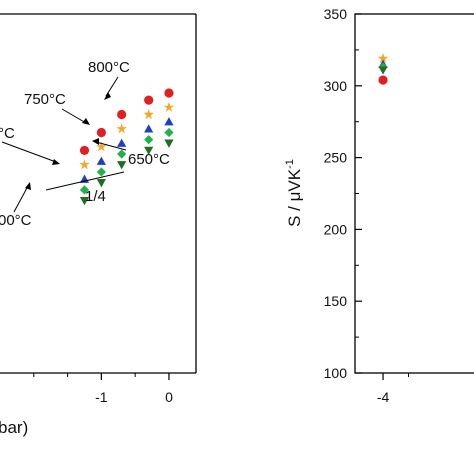  I want to click on arrow-partial-bottom, so click(21, 199).